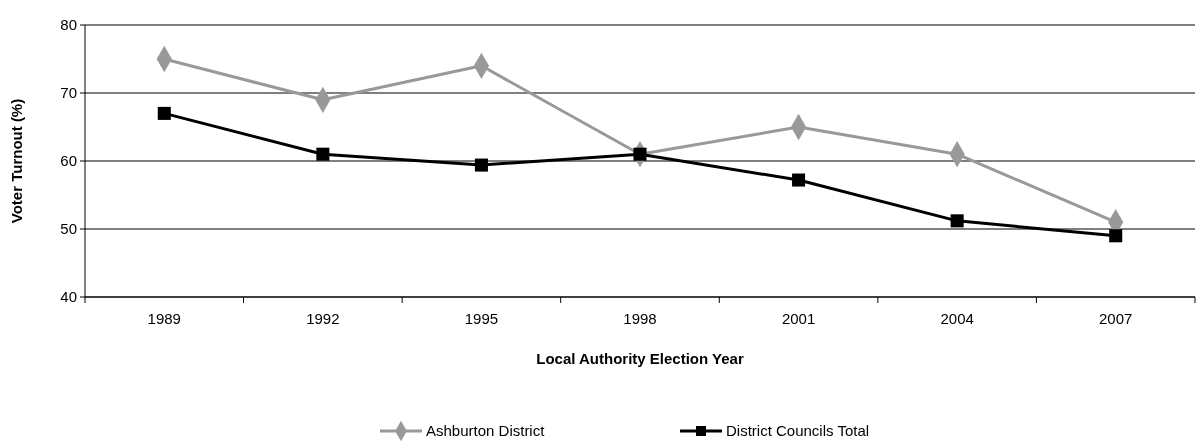 This screenshot has height=443, width=1204. What do you see at coordinates (798, 430) in the screenshot?
I see `legend-label: District Councils Total` at bounding box center [798, 430].